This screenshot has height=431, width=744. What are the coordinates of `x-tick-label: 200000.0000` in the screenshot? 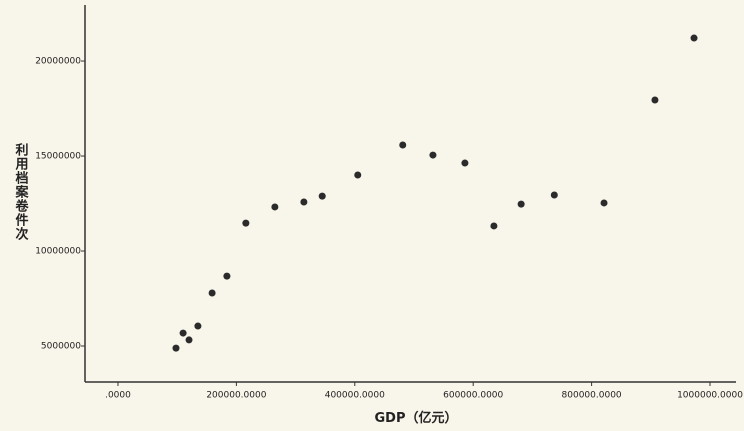 It's located at (236, 396).